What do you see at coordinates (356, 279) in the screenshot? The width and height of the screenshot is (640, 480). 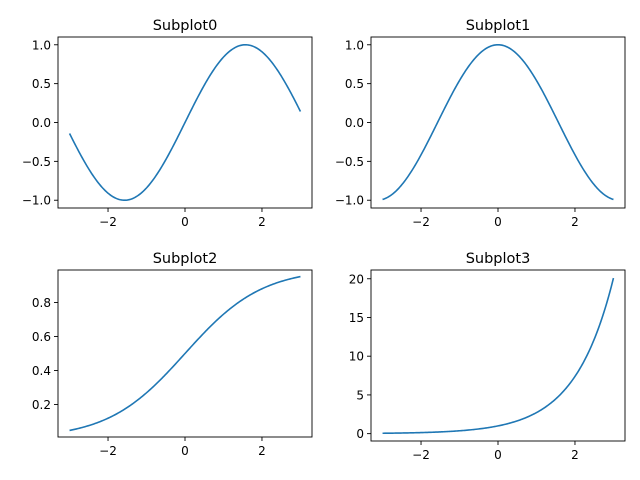 I see `y-tick-label: 20` at bounding box center [356, 279].